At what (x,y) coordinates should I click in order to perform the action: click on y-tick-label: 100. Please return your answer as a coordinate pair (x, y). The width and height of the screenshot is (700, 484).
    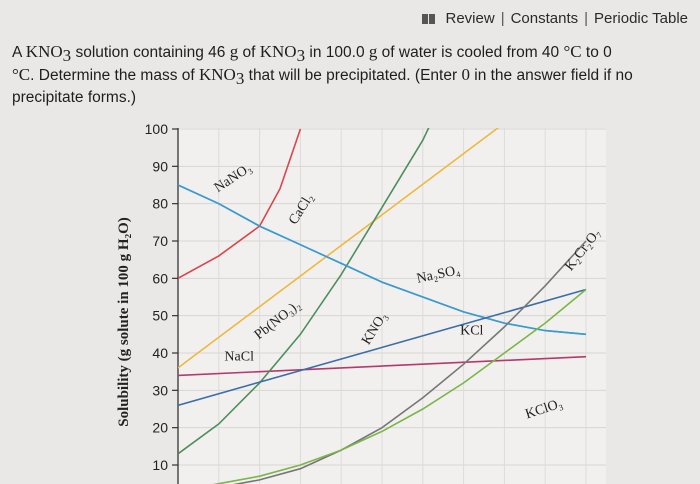
    Looking at the image, I should click on (157, 129).